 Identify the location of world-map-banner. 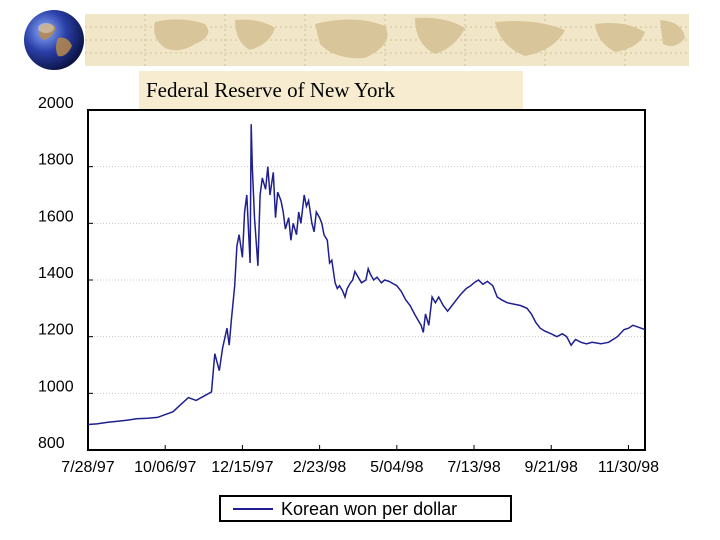
(387, 40).